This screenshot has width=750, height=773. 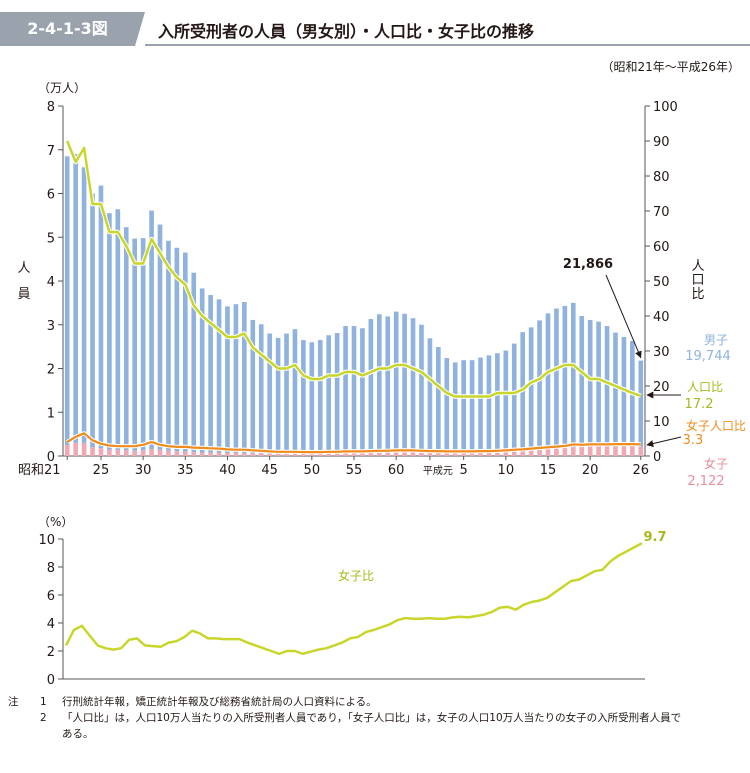 I want to click on header-rule, so click(x=447, y=45).